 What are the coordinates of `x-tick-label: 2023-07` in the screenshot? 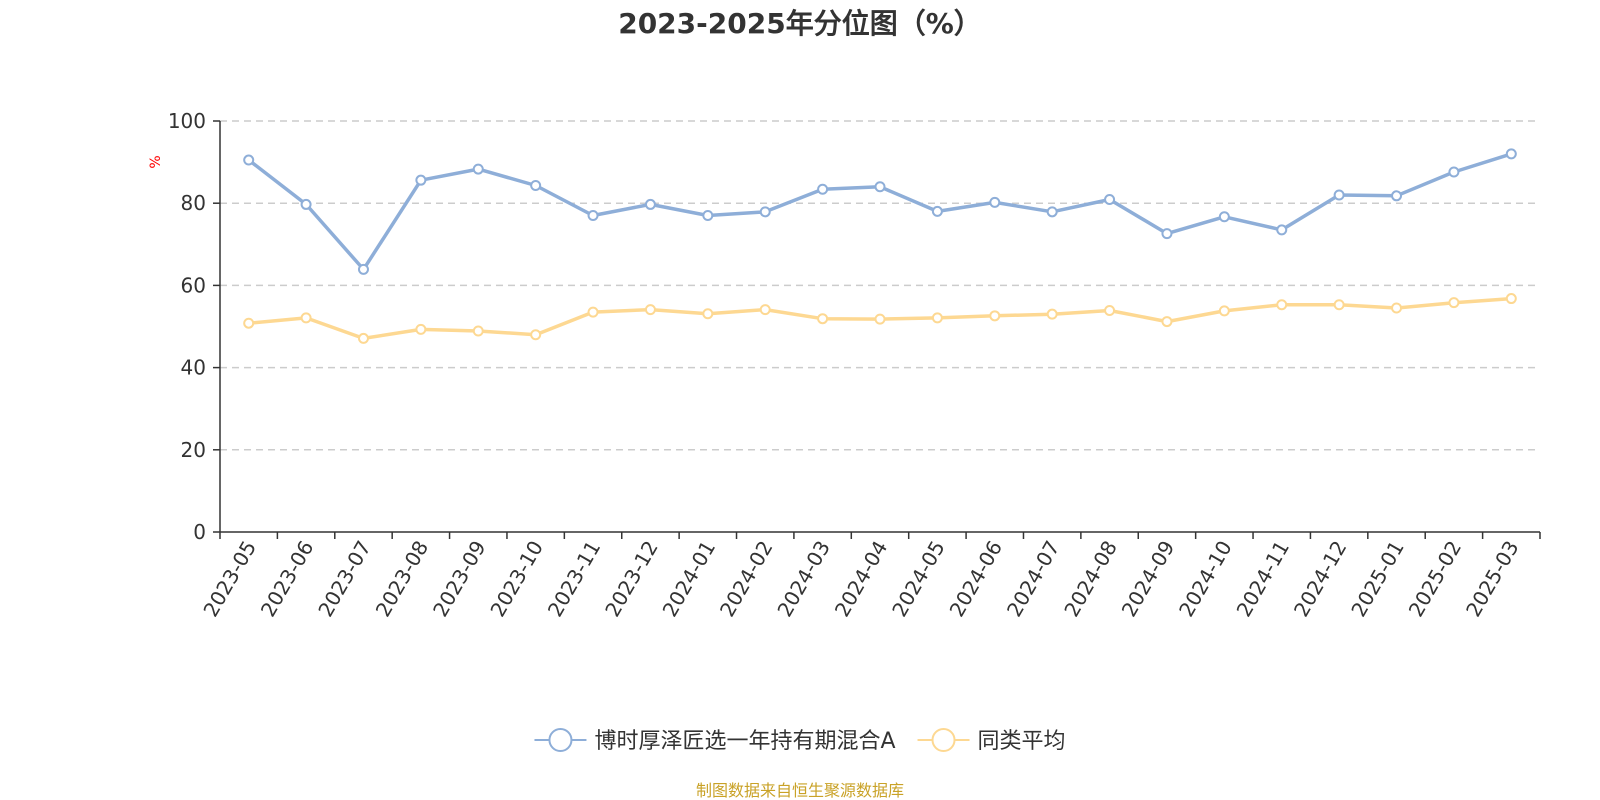 It's located at (344, 579).